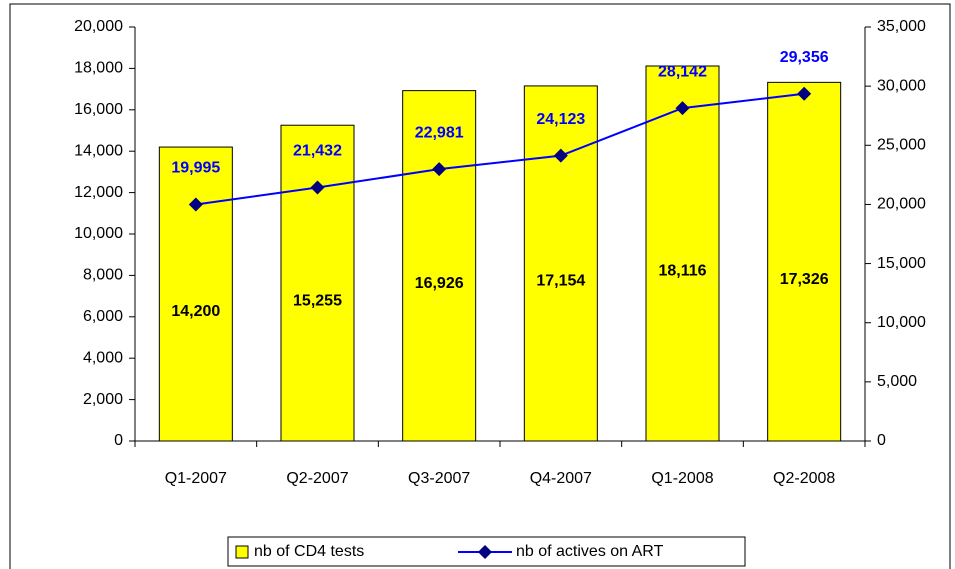 This screenshot has width=955, height=569. What do you see at coordinates (103, 357) in the screenshot?
I see `y-tick-label: 4,000` at bounding box center [103, 357].